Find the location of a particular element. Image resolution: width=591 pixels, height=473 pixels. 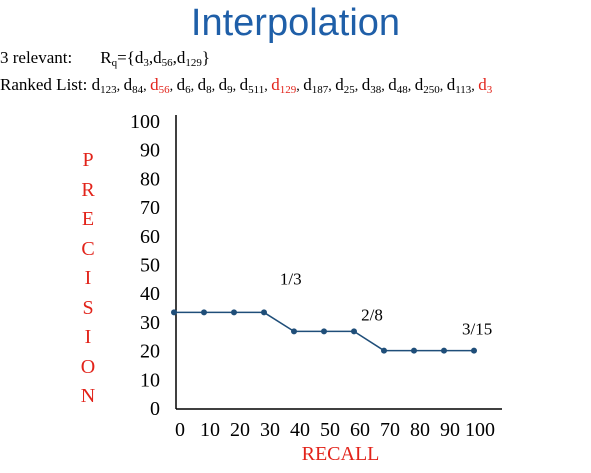

y-tick-label: 20 is located at coordinates (150, 352).